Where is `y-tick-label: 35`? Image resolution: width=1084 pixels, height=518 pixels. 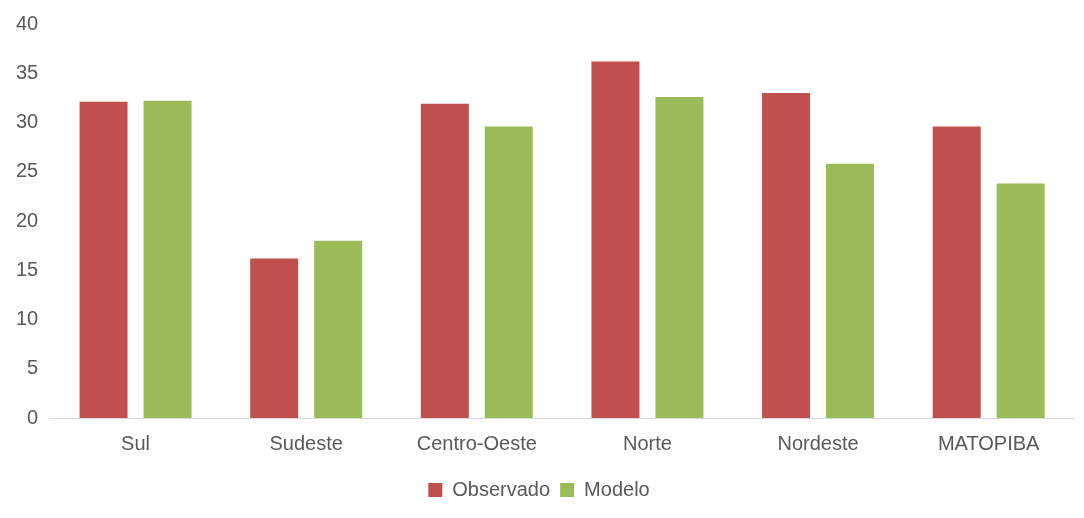 y-tick-label: 35 is located at coordinates (27, 71).